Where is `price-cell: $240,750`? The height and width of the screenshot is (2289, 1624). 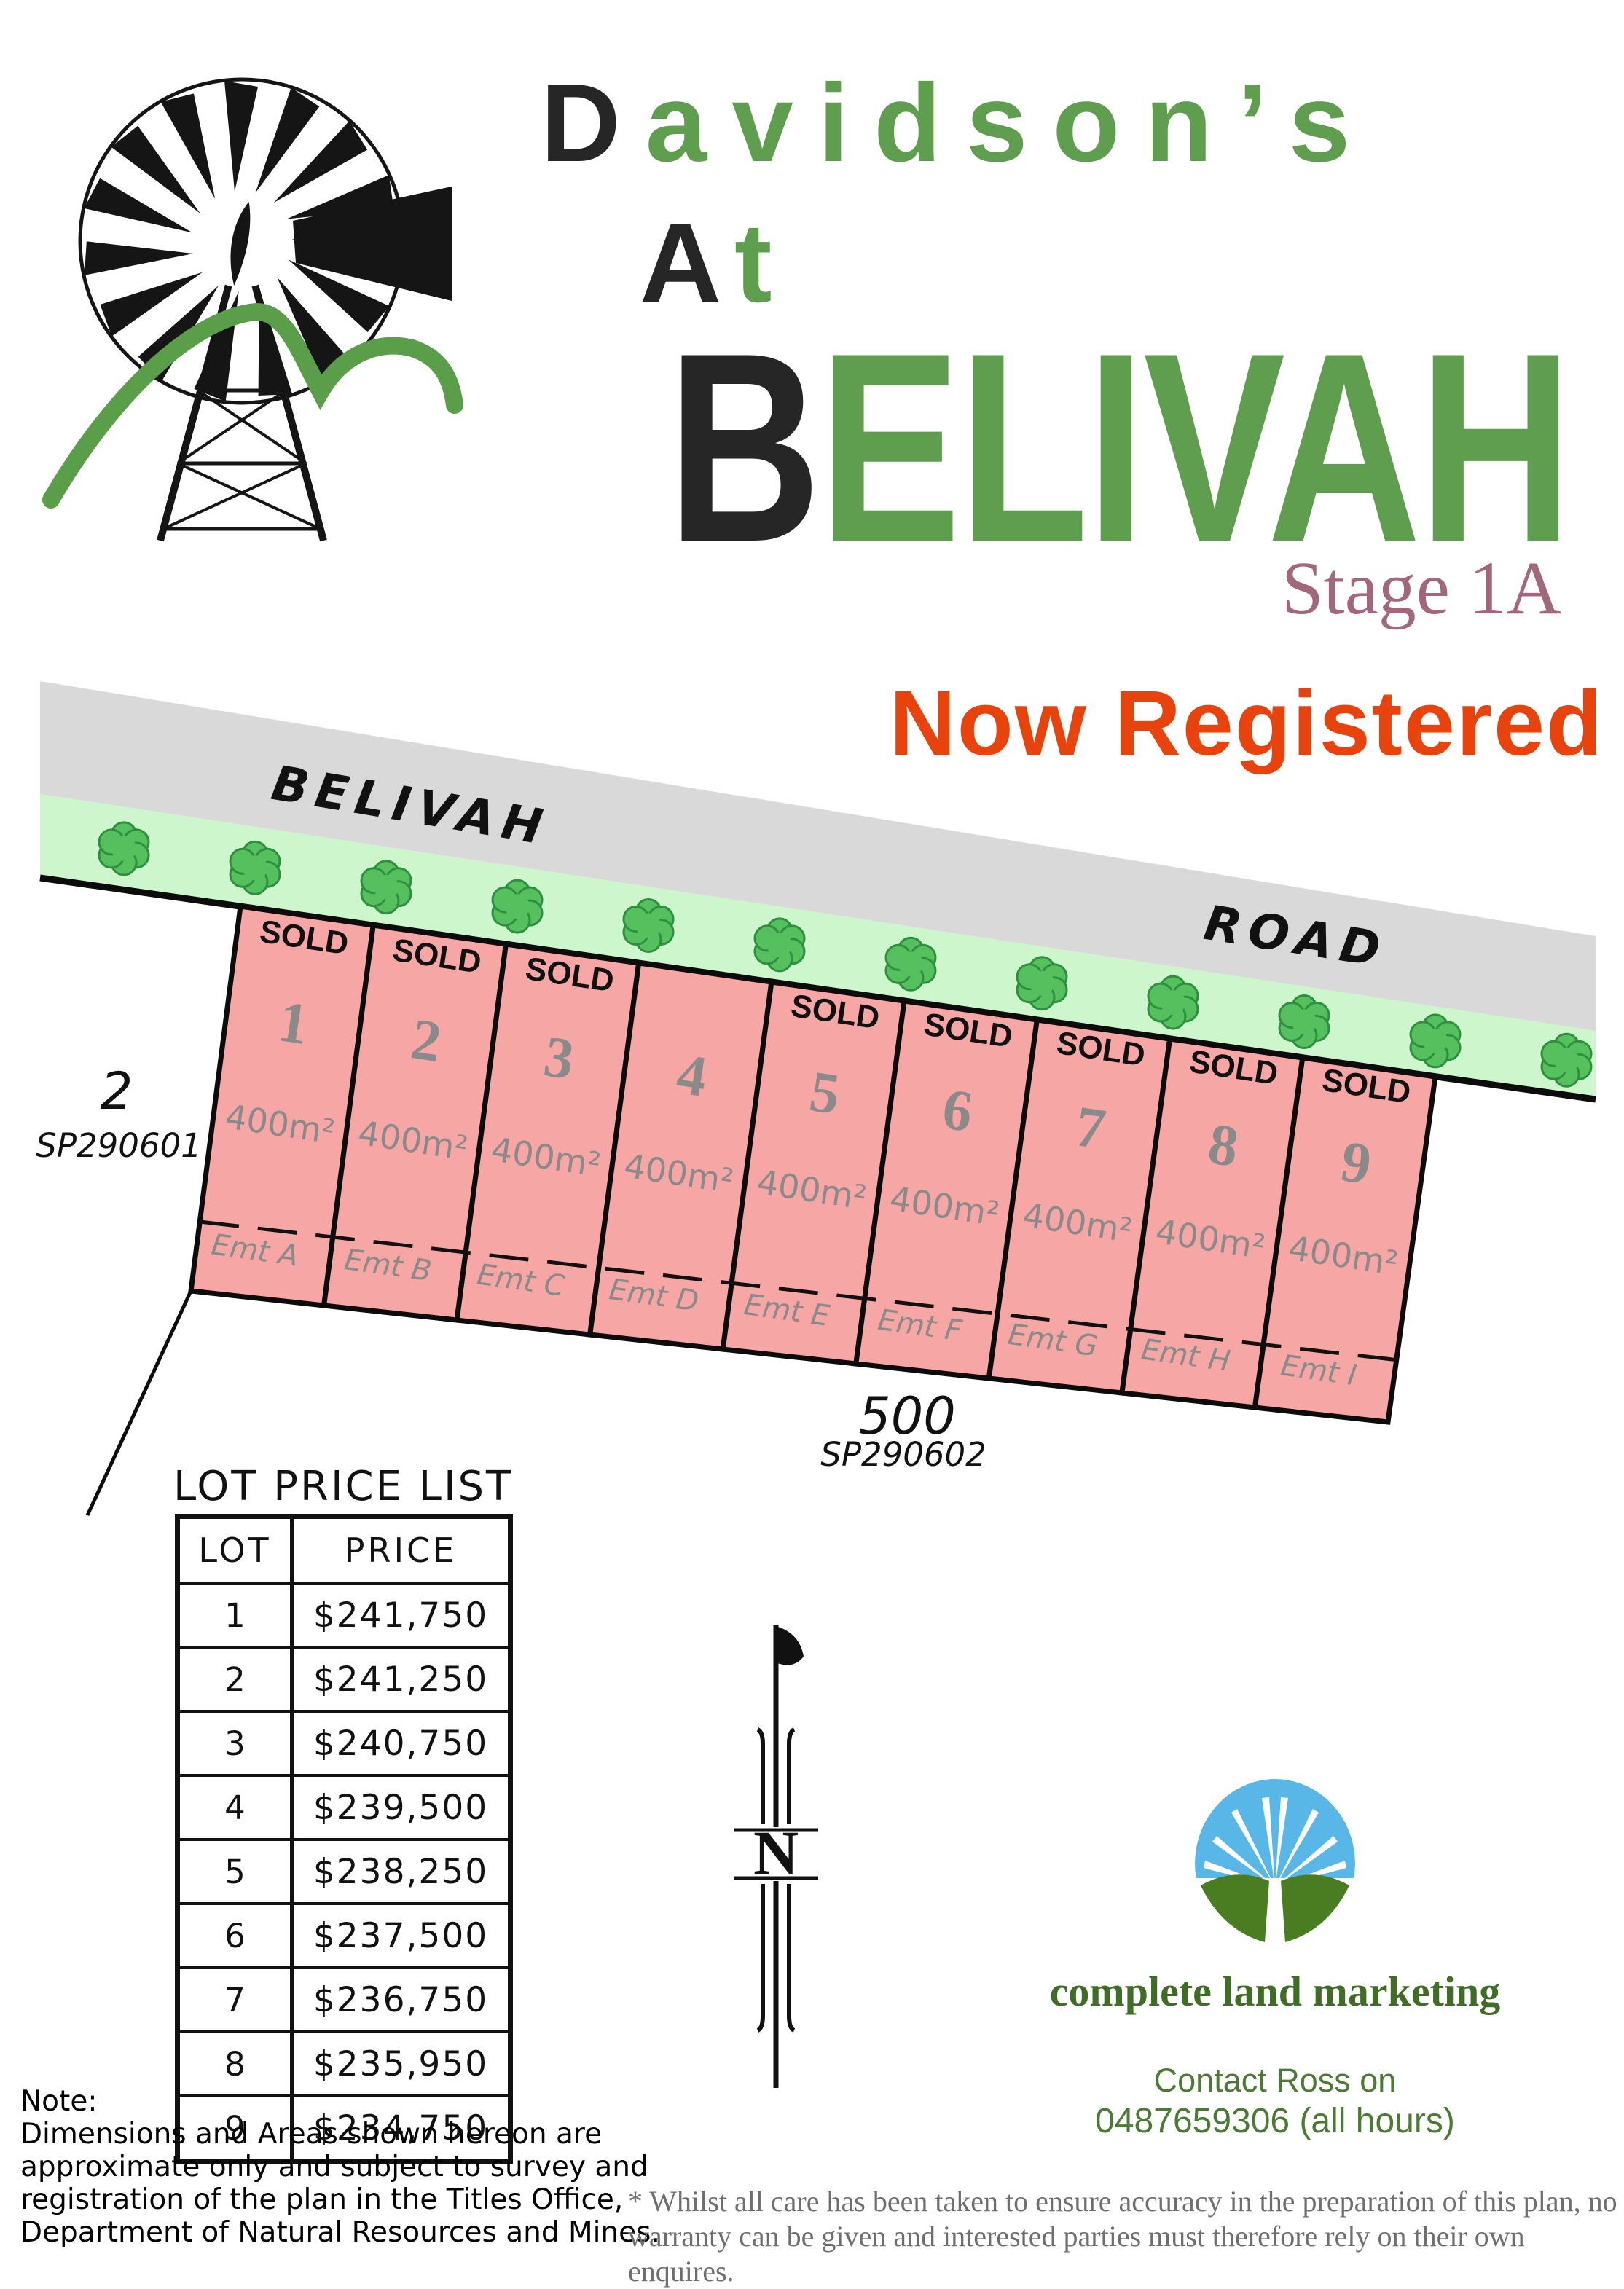
price-cell: $240,750 is located at coordinates (401, 1743).